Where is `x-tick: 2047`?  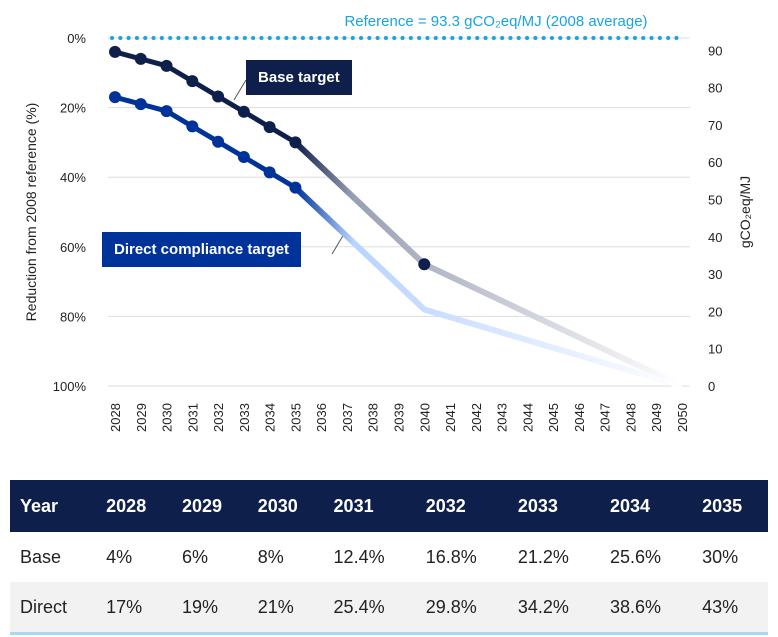 x-tick: 2047 is located at coordinates (605, 417).